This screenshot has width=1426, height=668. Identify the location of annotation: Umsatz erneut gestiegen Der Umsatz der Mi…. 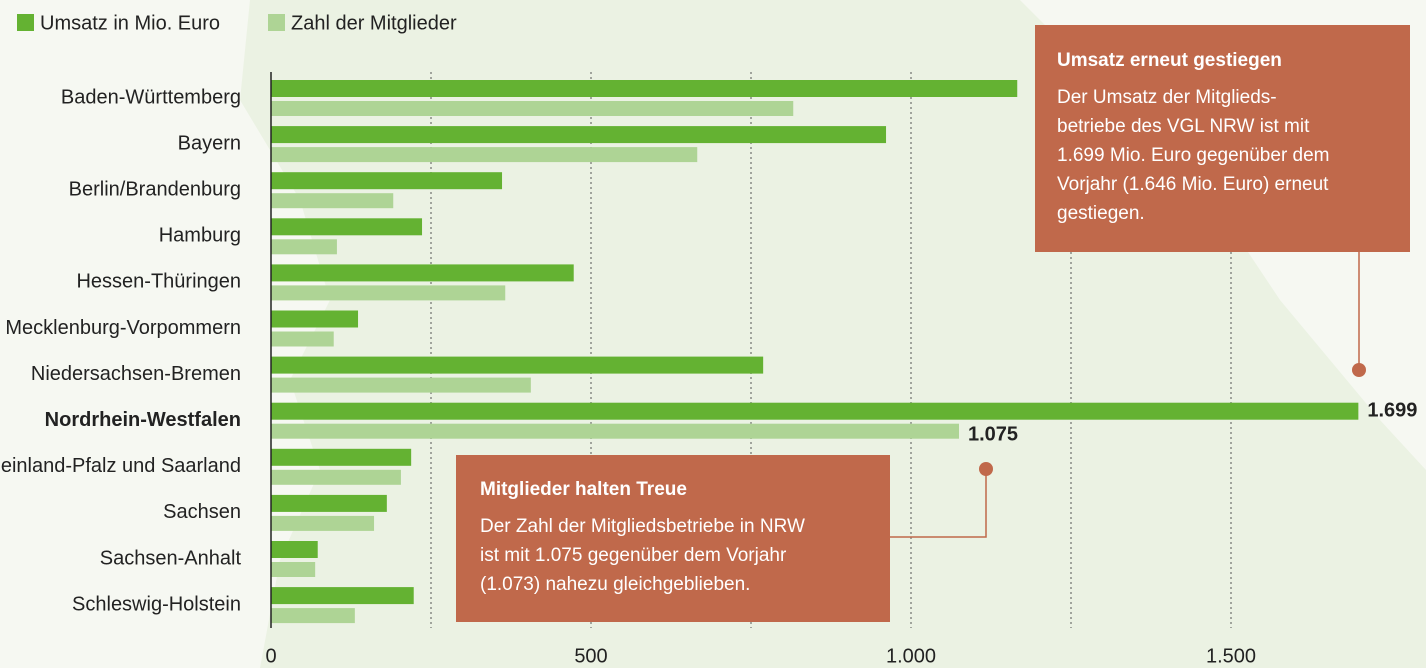
(1222, 201).